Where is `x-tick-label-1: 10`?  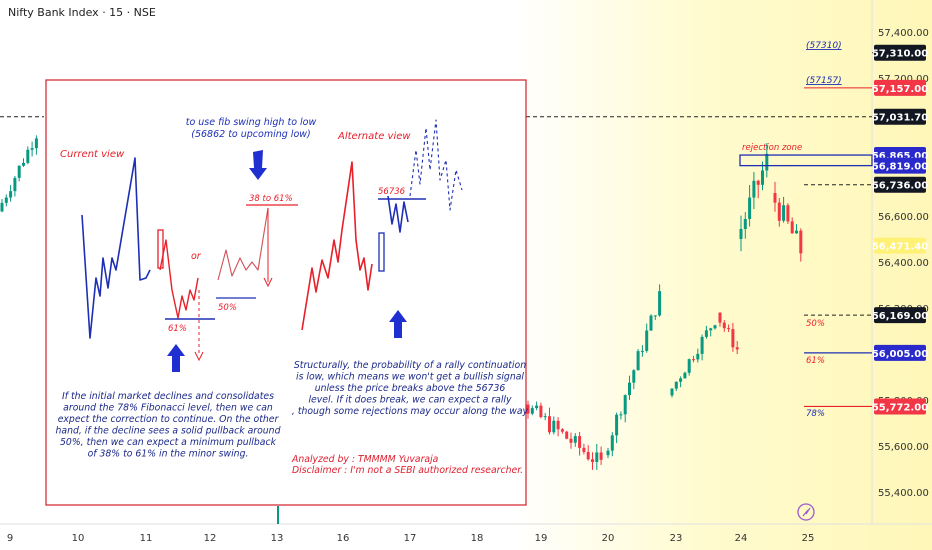 x-tick-label-1: 10 is located at coordinates (78, 538).